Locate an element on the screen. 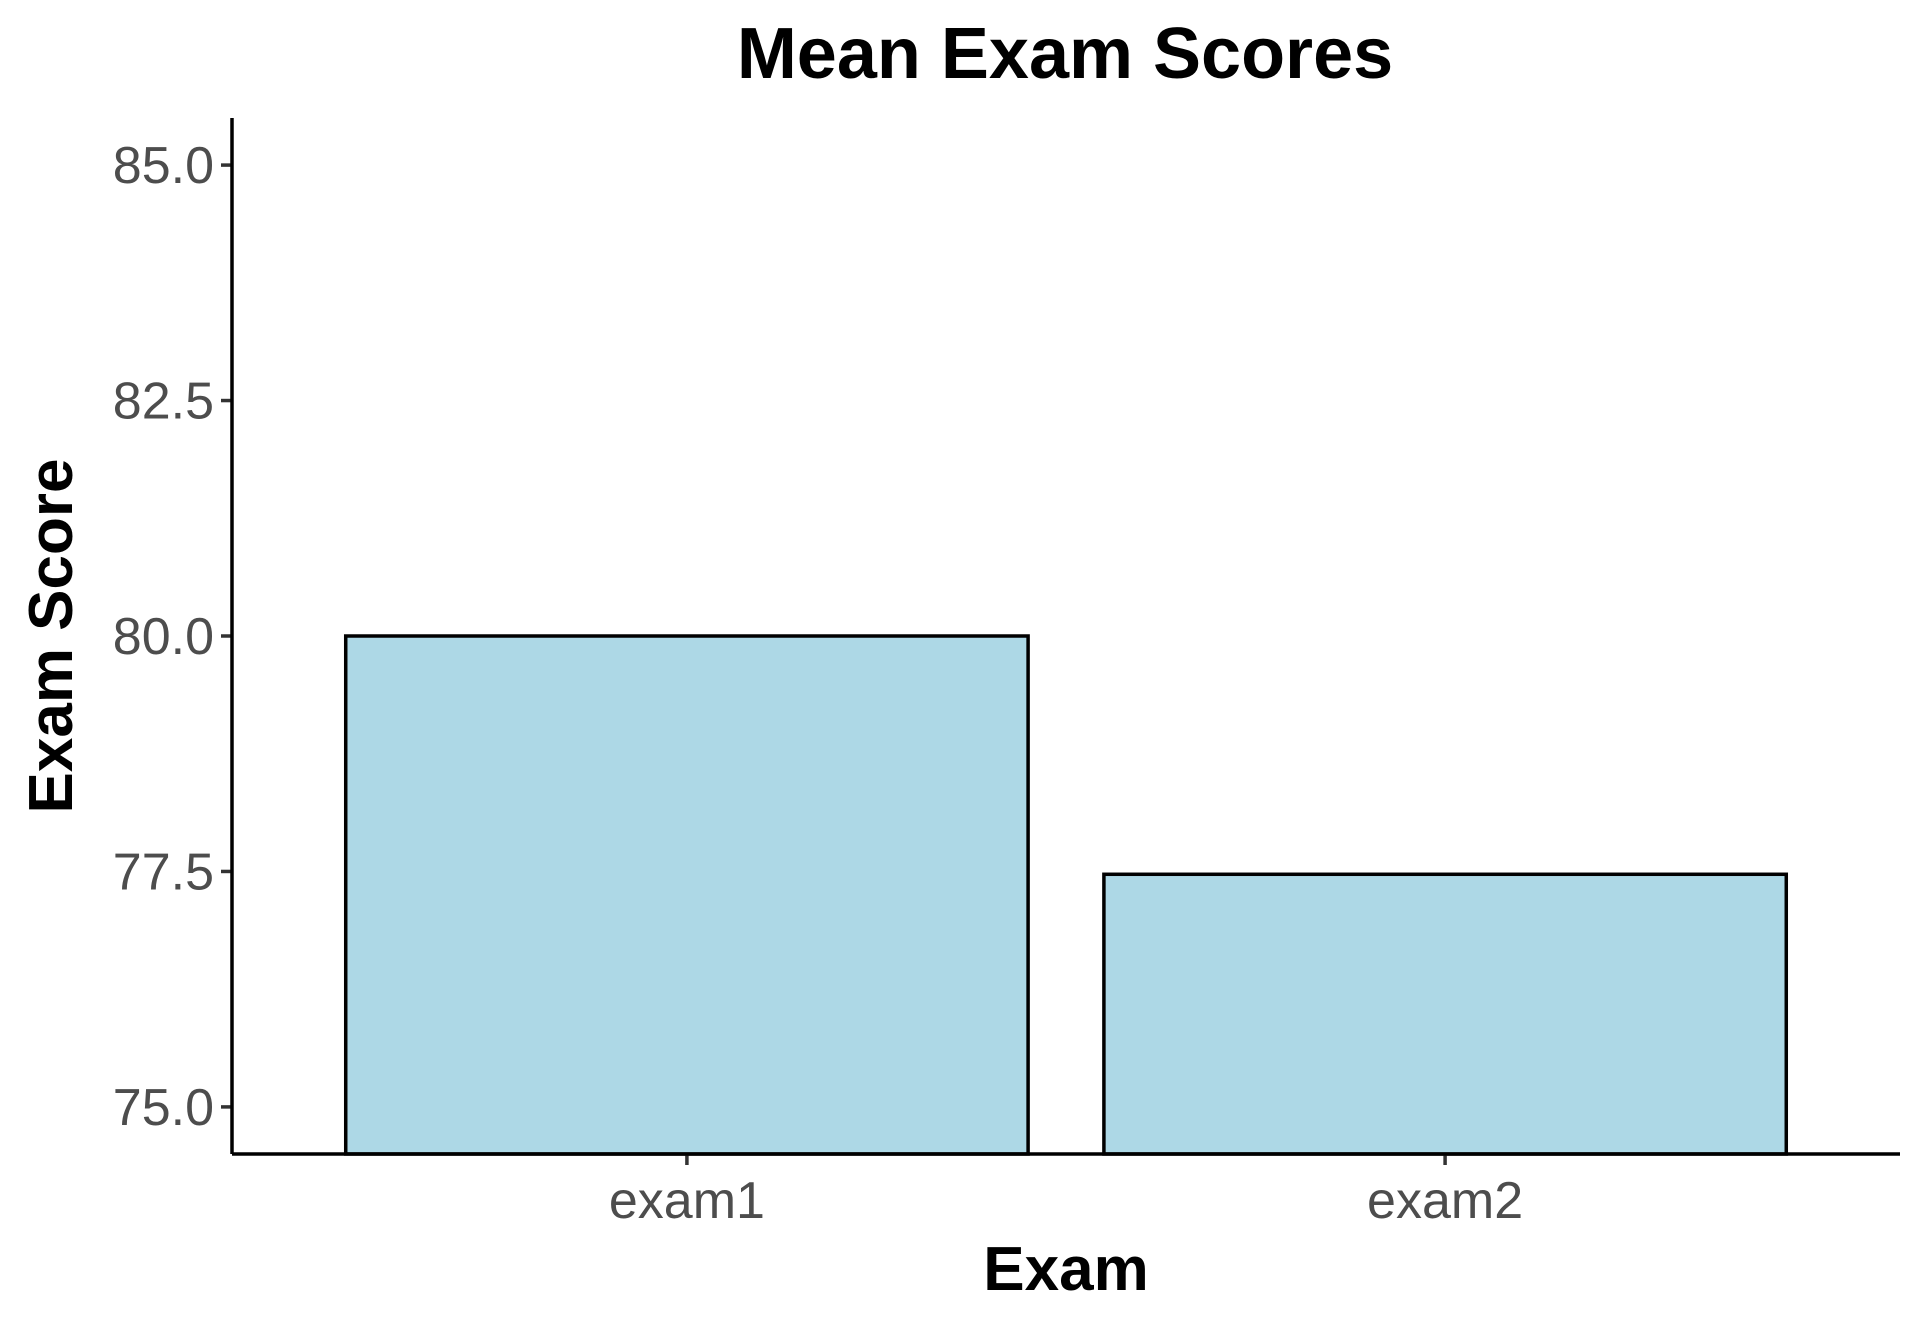  y-tick-label: 82.5 is located at coordinates (163, 402).